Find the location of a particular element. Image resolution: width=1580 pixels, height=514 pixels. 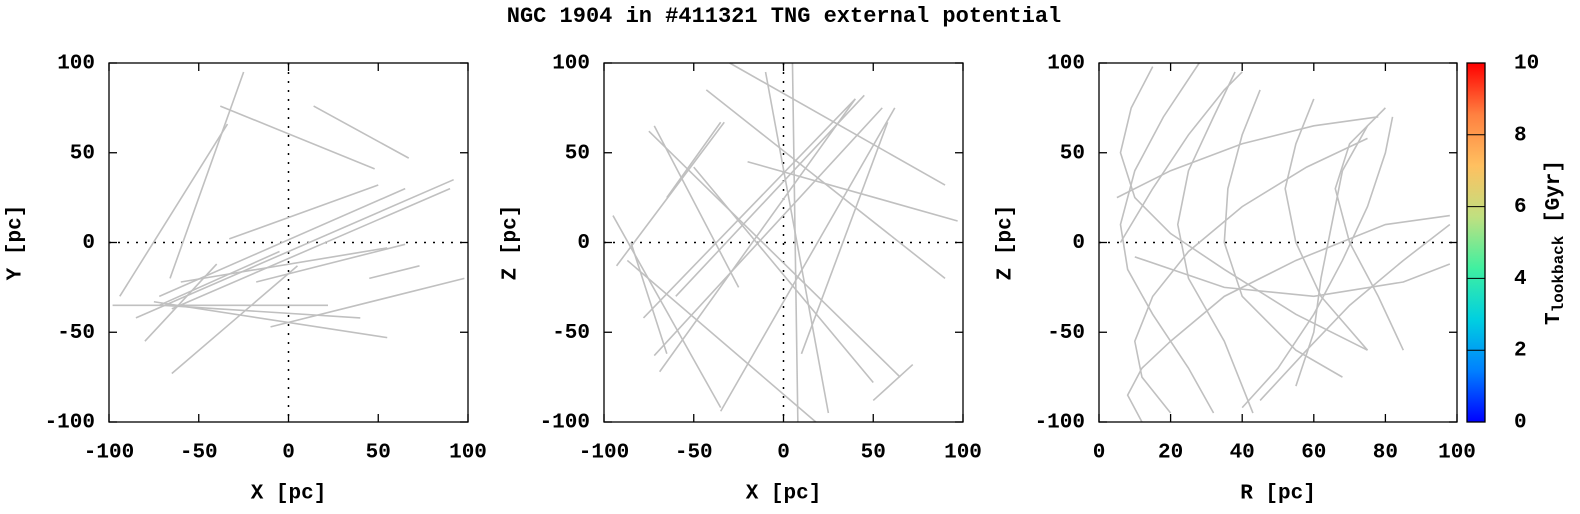

colorbar-tick-label: 2 is located at coordinates (1520, 351).